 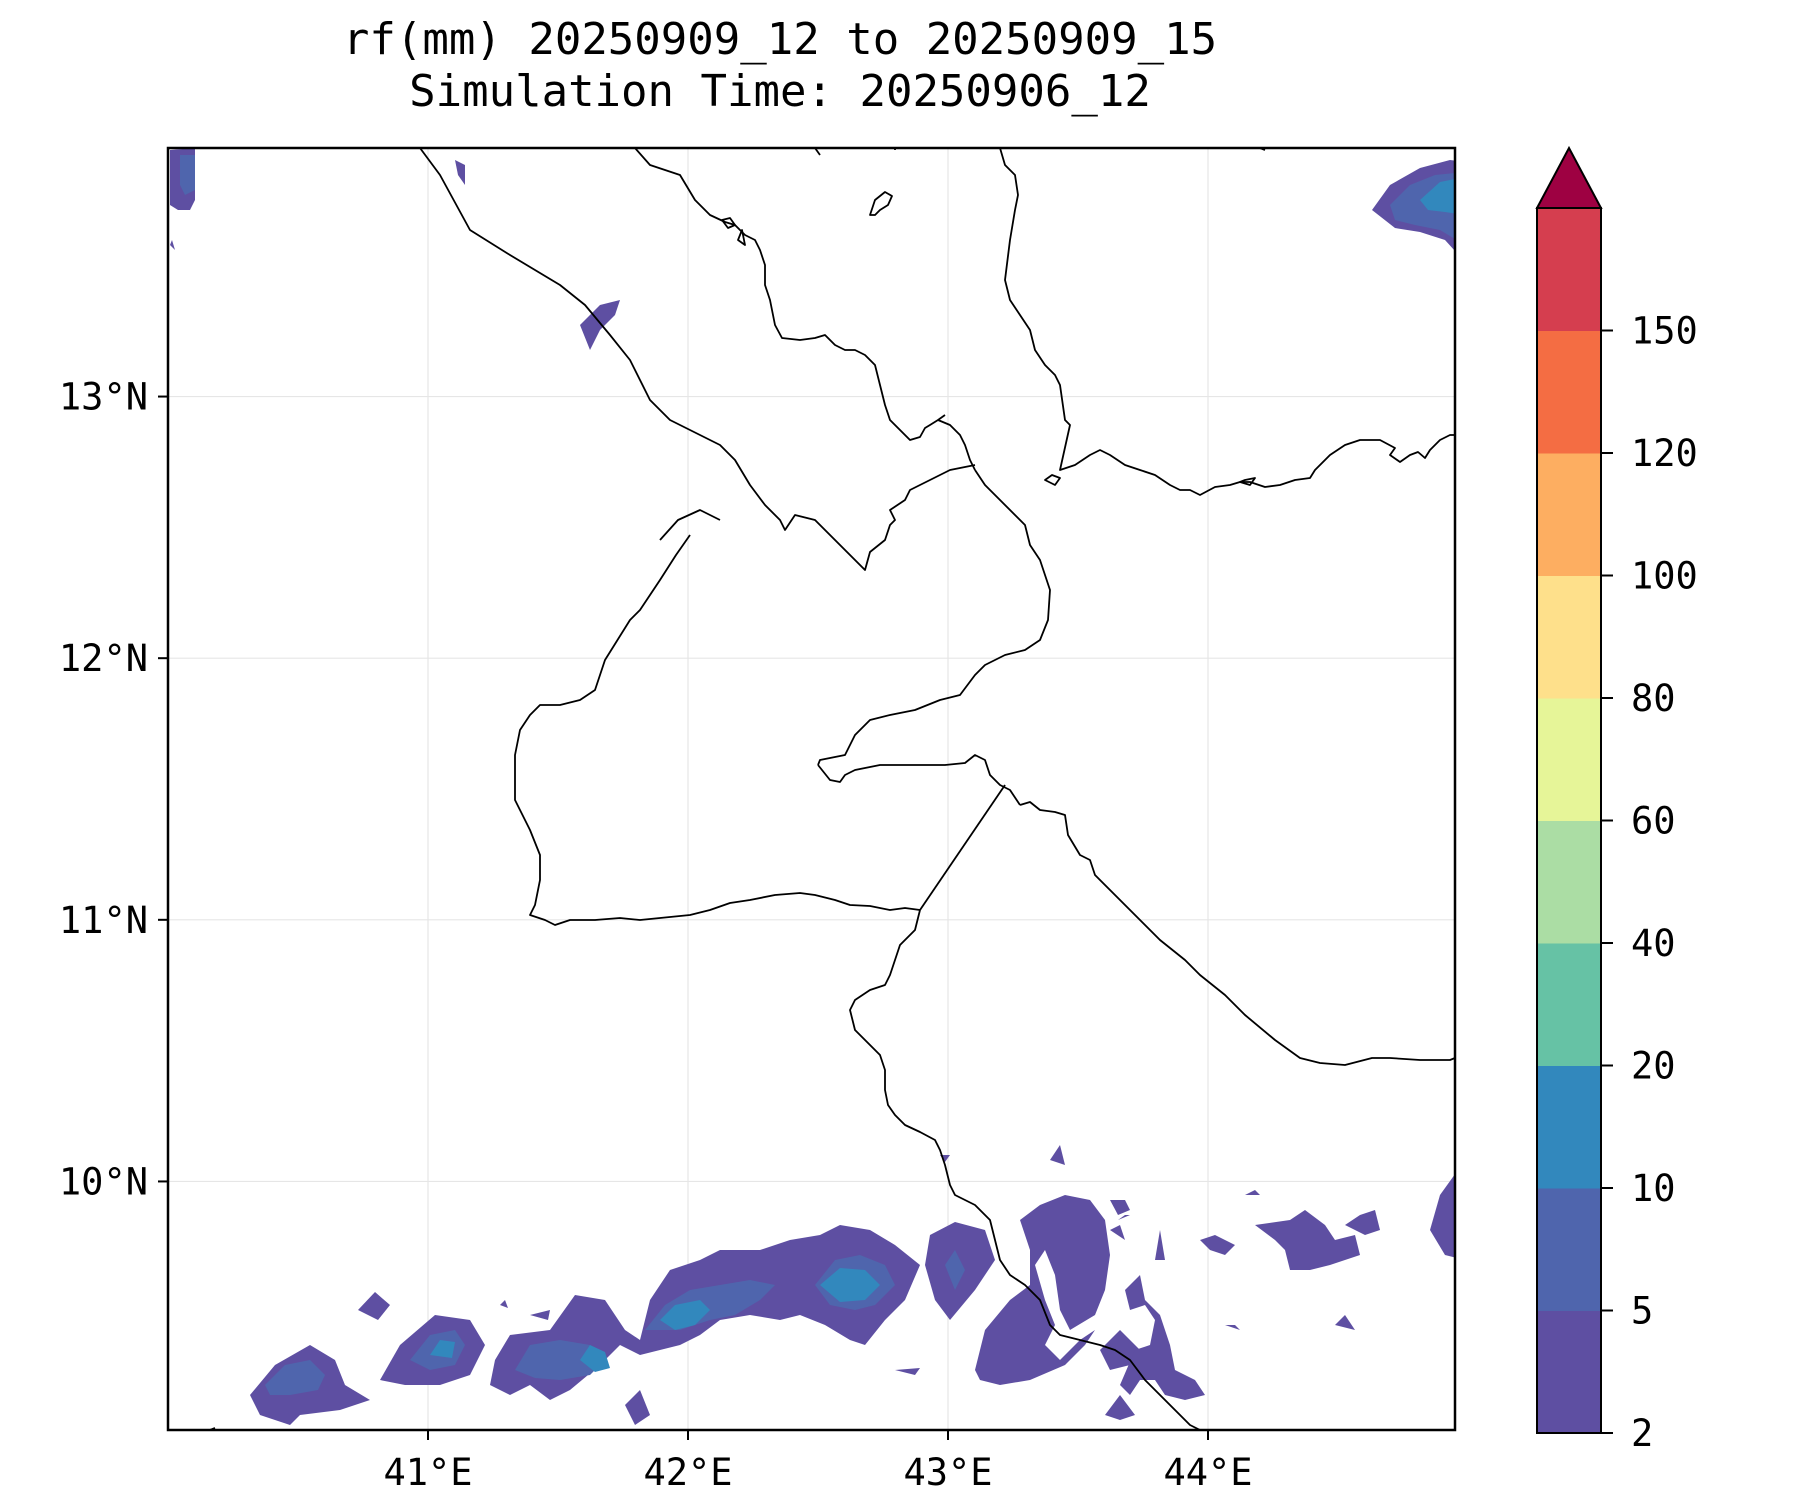 I want to click on y-tick-label: 10°N, so click(x=103, y=1181).